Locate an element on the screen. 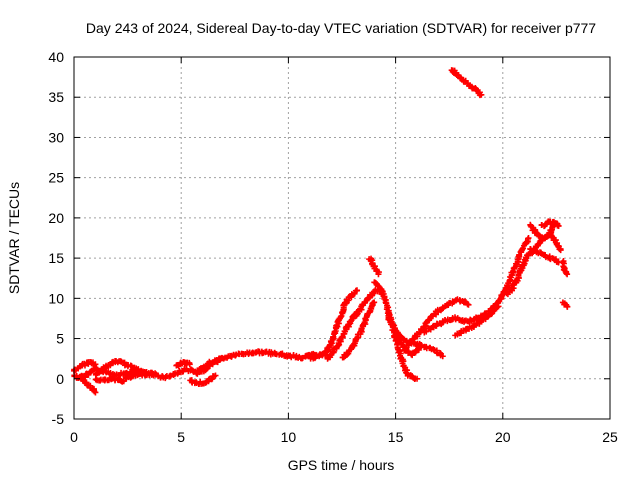 This screenshot has width=640, height=480. y-tick-label: 20 is located at coordinates (56, 218).